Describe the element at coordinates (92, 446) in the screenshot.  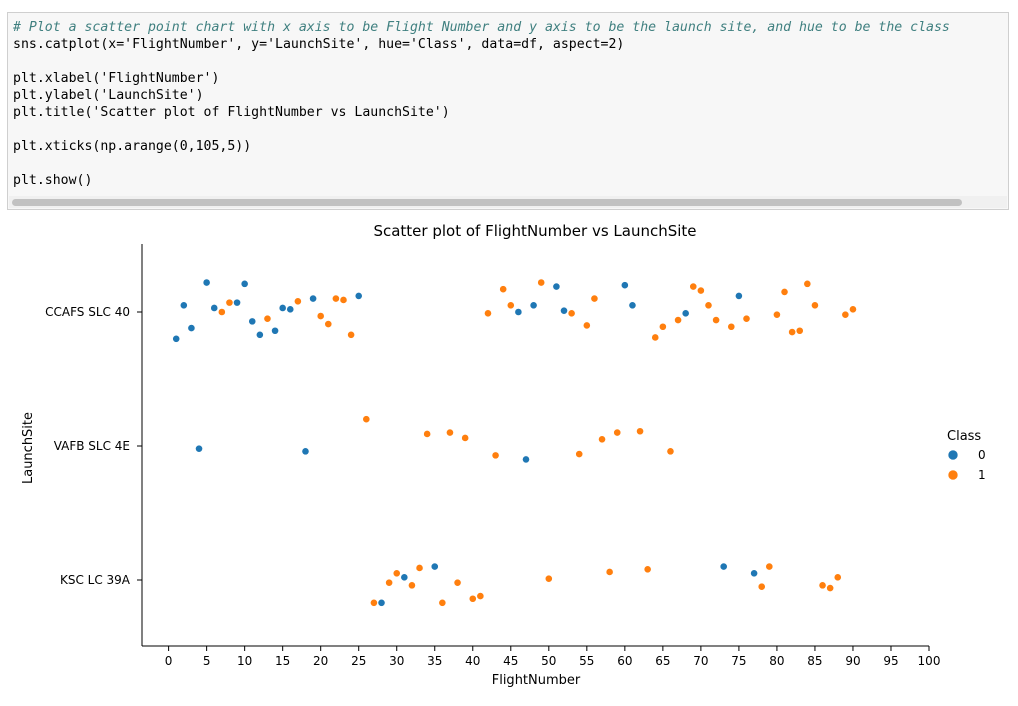
I see `y-tick-label: VAFB SLC 4E` at that location.